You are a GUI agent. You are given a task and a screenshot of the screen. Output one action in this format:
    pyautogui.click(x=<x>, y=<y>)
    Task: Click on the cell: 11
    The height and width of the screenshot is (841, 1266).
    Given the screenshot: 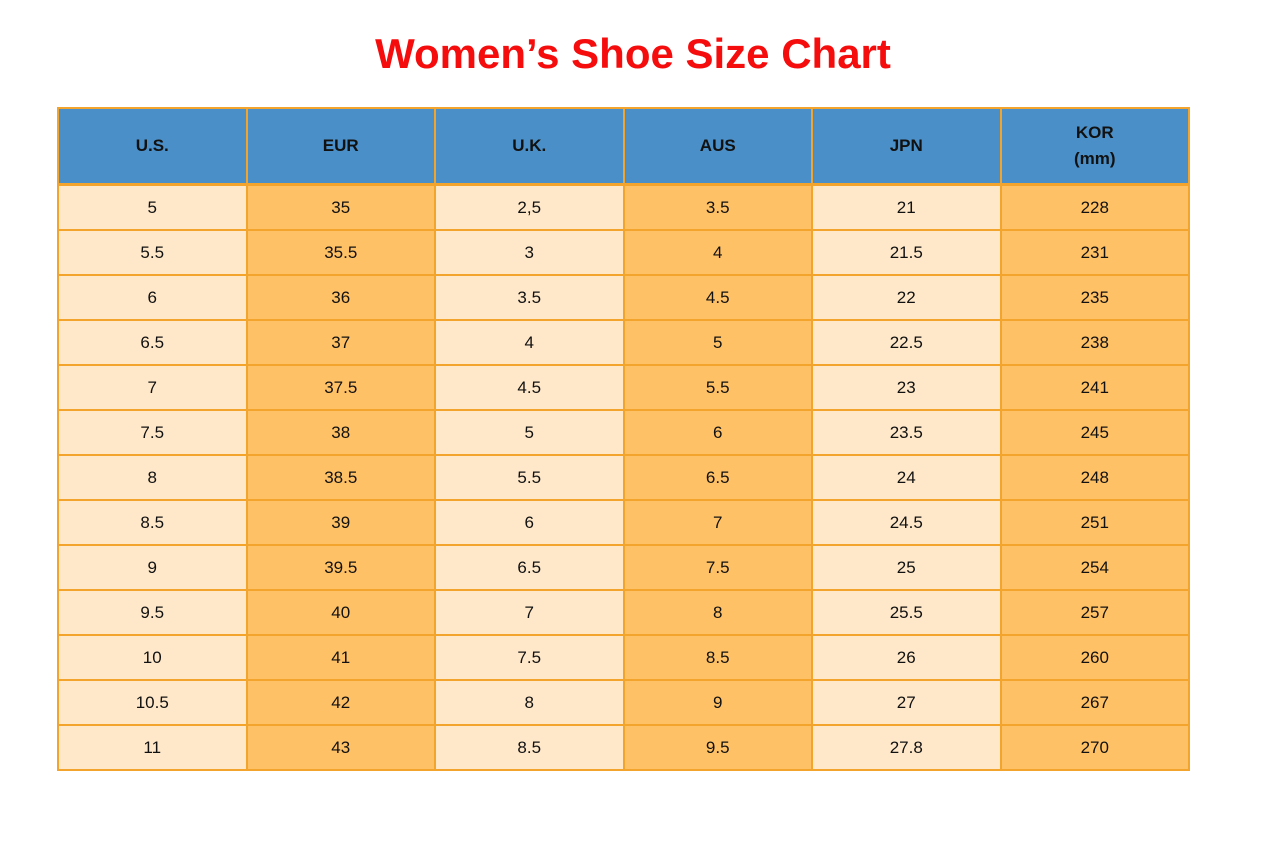 What is the action you would take?
    pyautogui.click(x=152, y=747)
    